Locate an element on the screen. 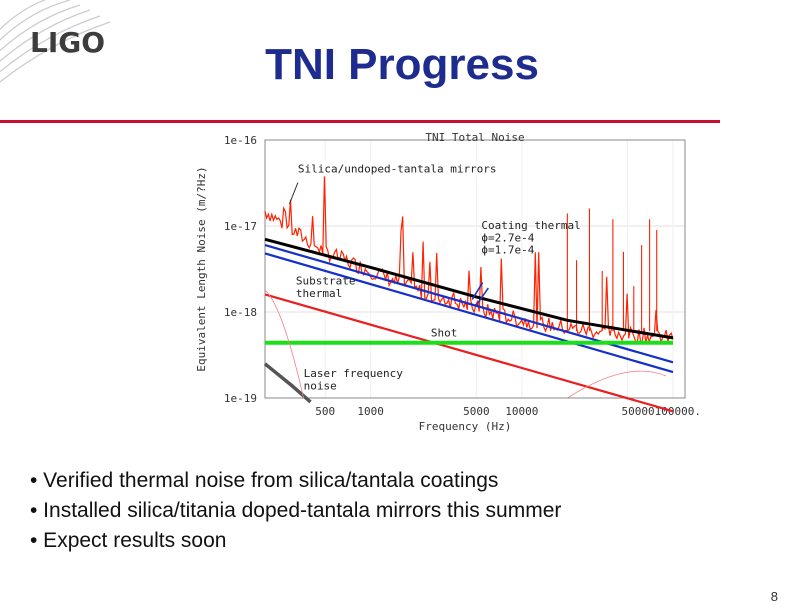 The image size is (792, 612). y-tick-label: 1e-16 is located at coordinates (240, 140).